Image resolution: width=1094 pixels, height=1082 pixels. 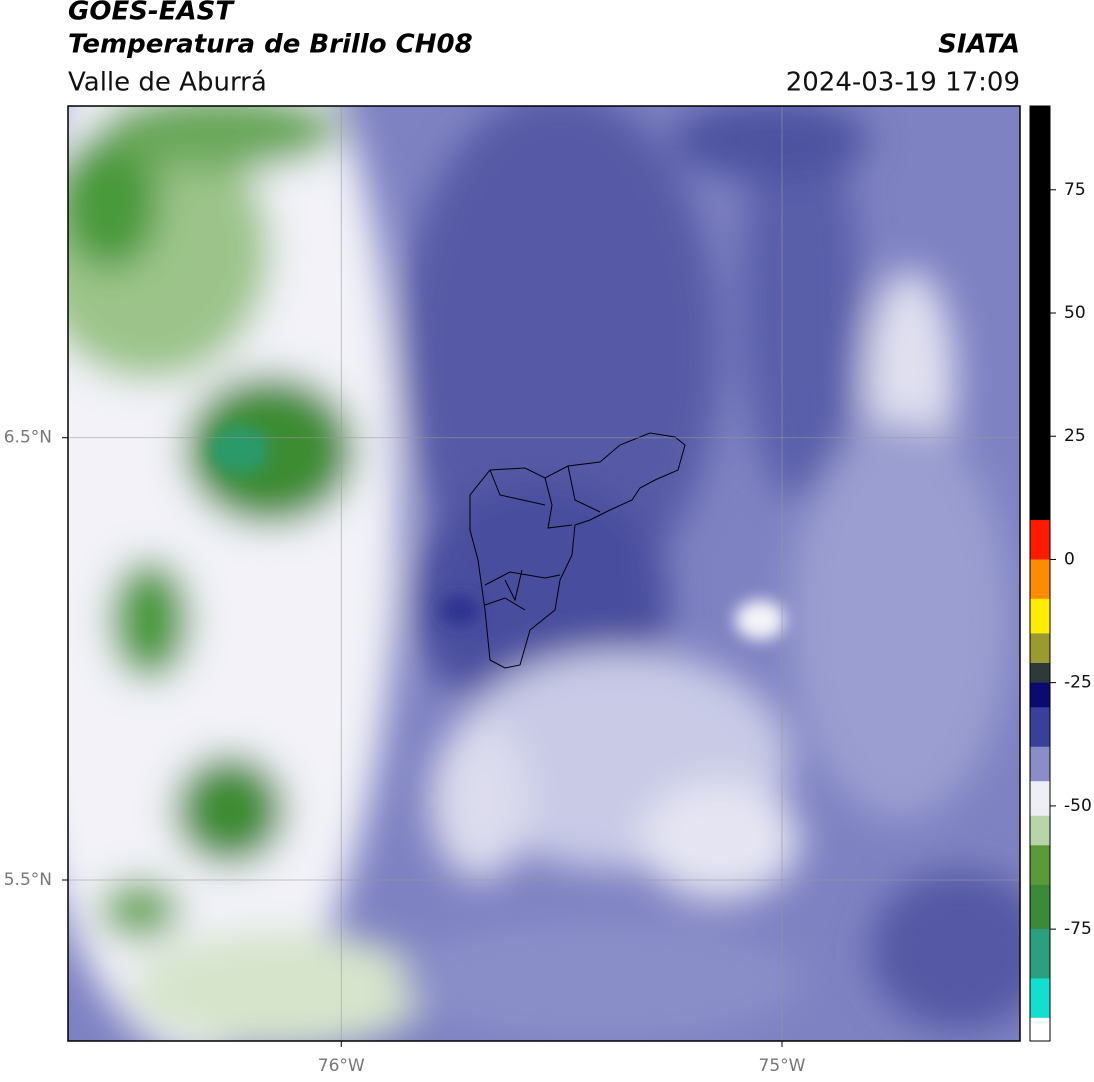 What do you see at coordinates (167, 83) in the screenshot?
I see `region: Valle de Aburrá` at bounding box center [167, 83].